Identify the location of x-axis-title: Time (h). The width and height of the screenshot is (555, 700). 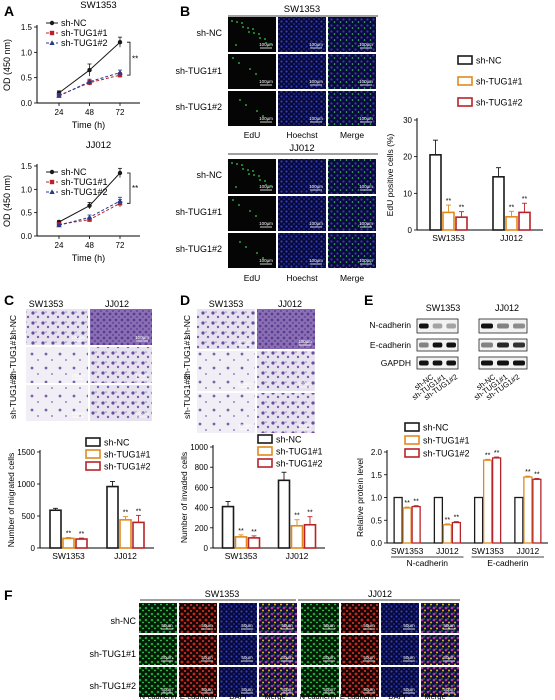
(88, 125).